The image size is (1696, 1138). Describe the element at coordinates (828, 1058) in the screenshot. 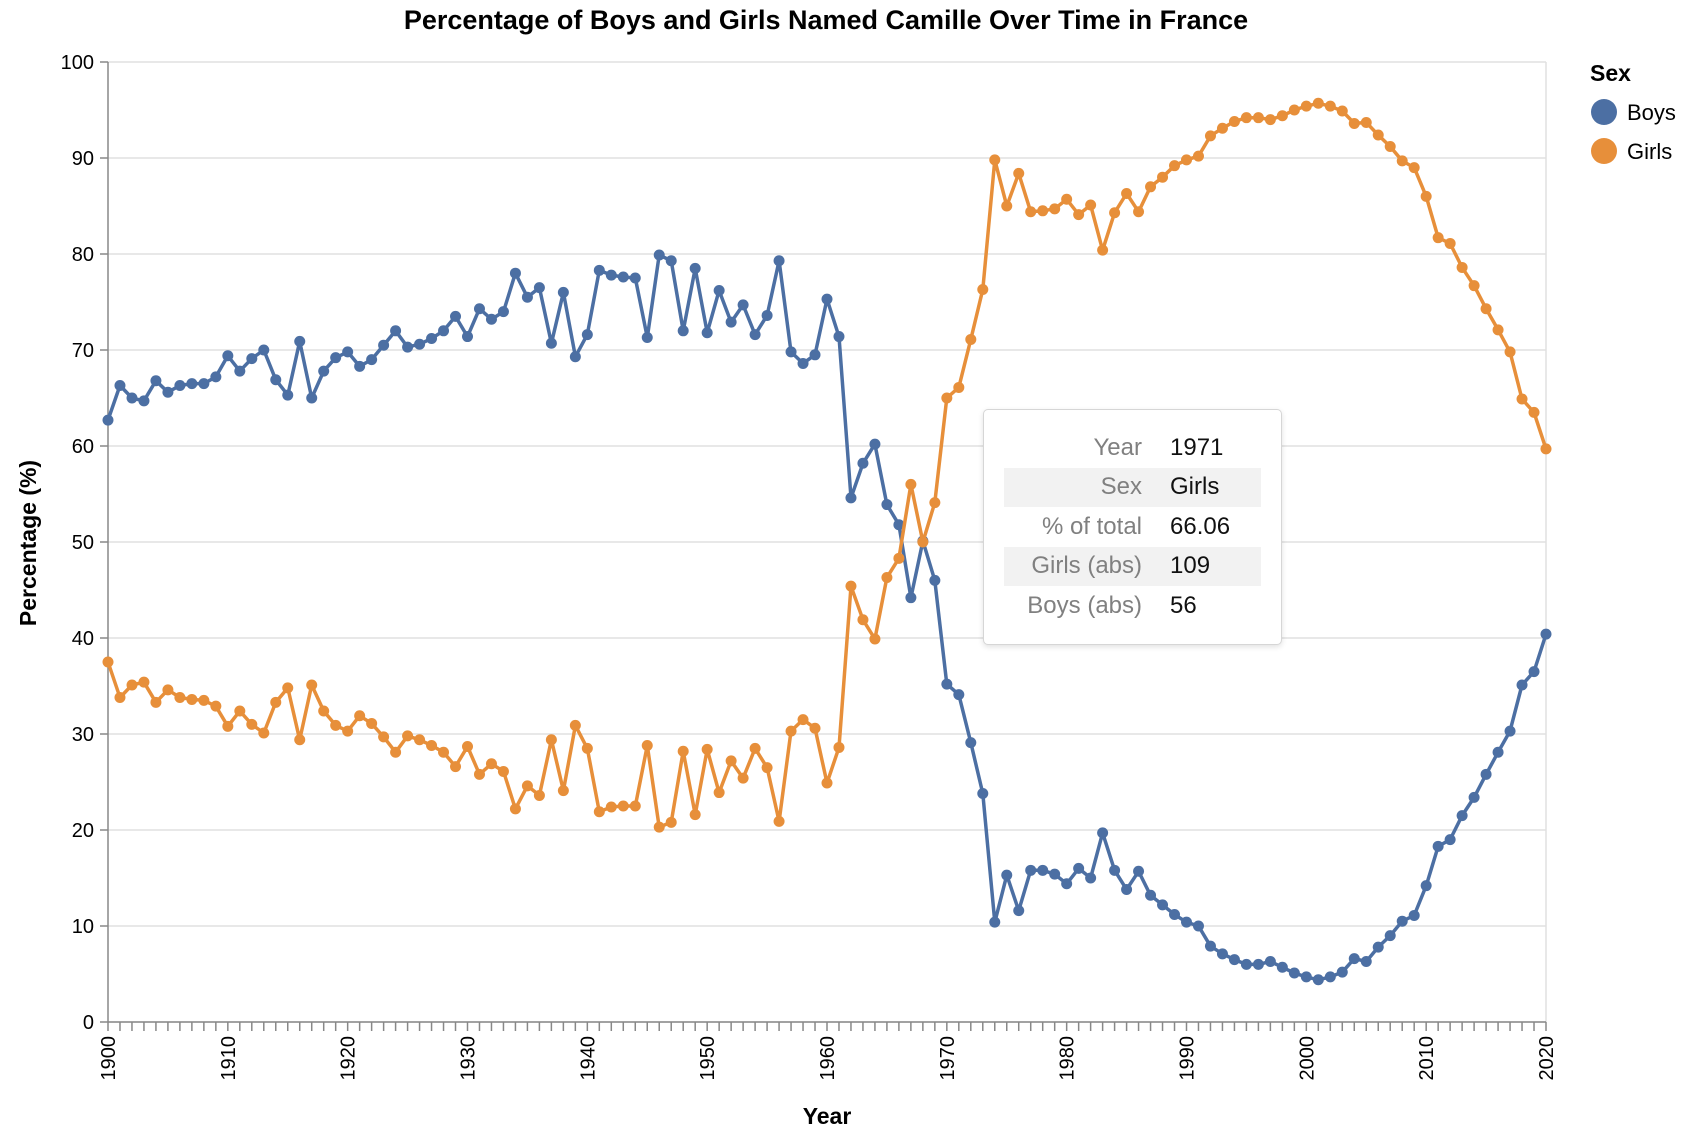

I see `x-tick-label: 1960` at that location.